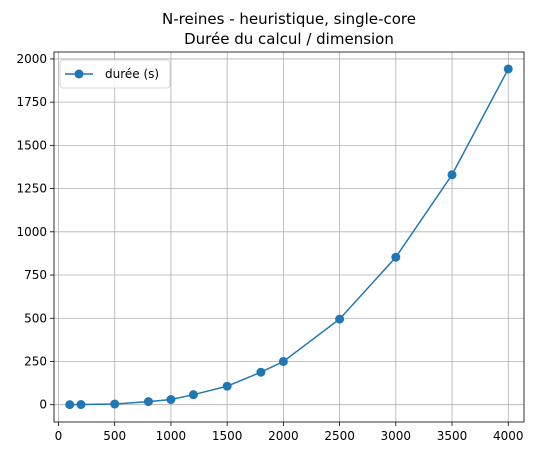 The width and height of the screenshot is (560, 456). Describe the element at coordinates (452, 436) in the screenshot. I see `x-tick-label: 3500` at that location.